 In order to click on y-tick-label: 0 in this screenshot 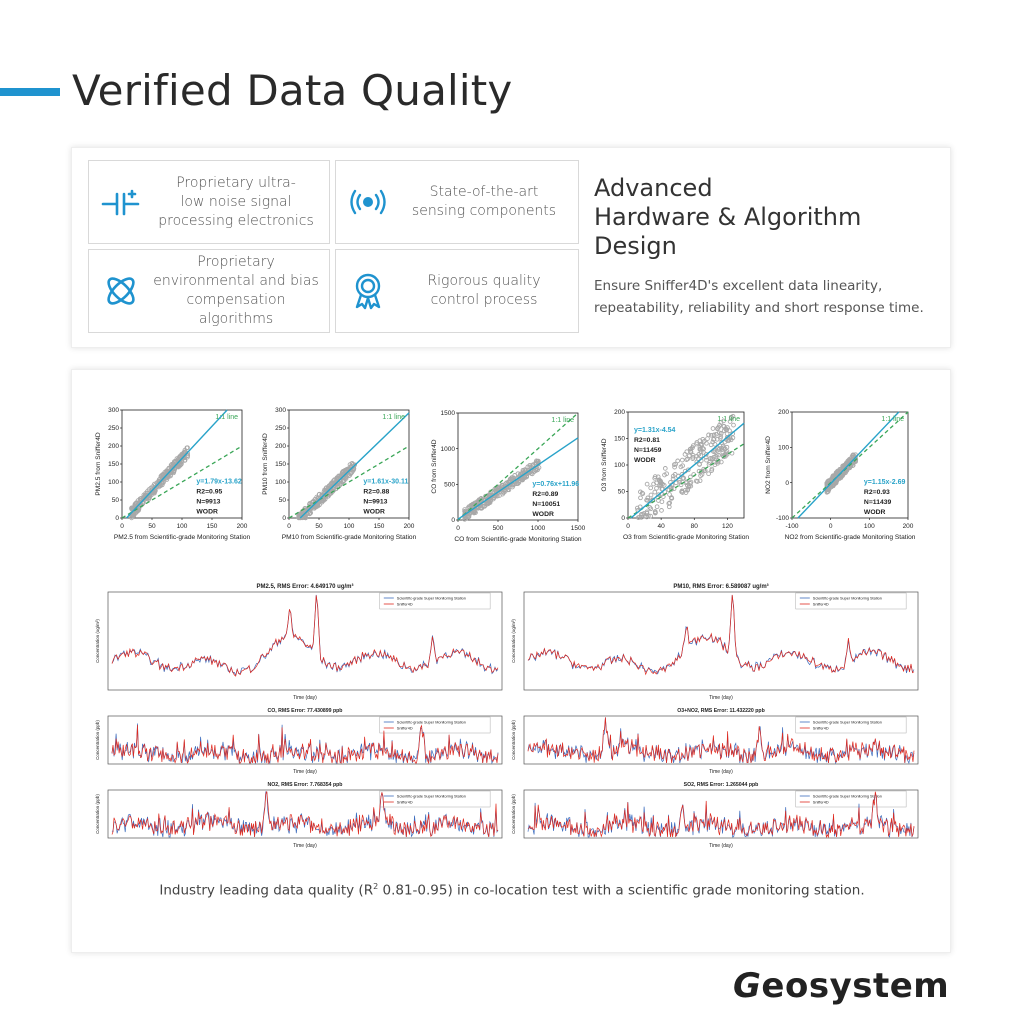, I will do `click(284, 518)`.